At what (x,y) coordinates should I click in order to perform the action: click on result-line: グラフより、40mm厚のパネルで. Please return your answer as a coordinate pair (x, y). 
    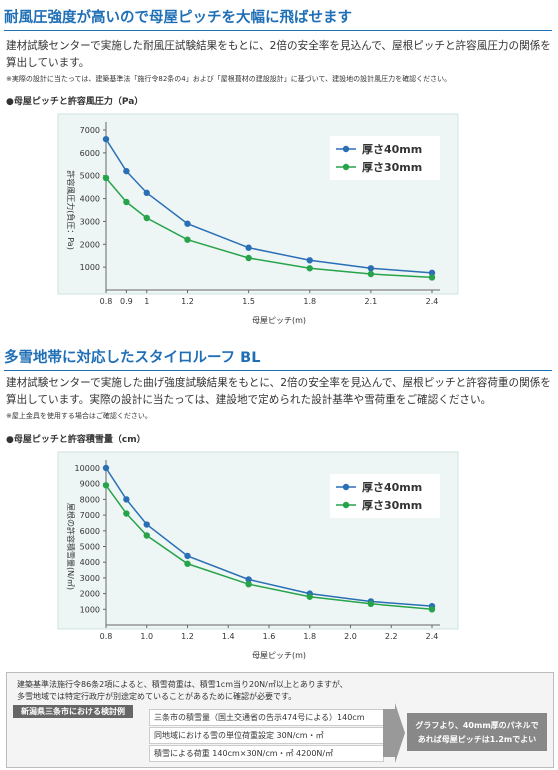
    Looking at the image, I should click on (477, 725).